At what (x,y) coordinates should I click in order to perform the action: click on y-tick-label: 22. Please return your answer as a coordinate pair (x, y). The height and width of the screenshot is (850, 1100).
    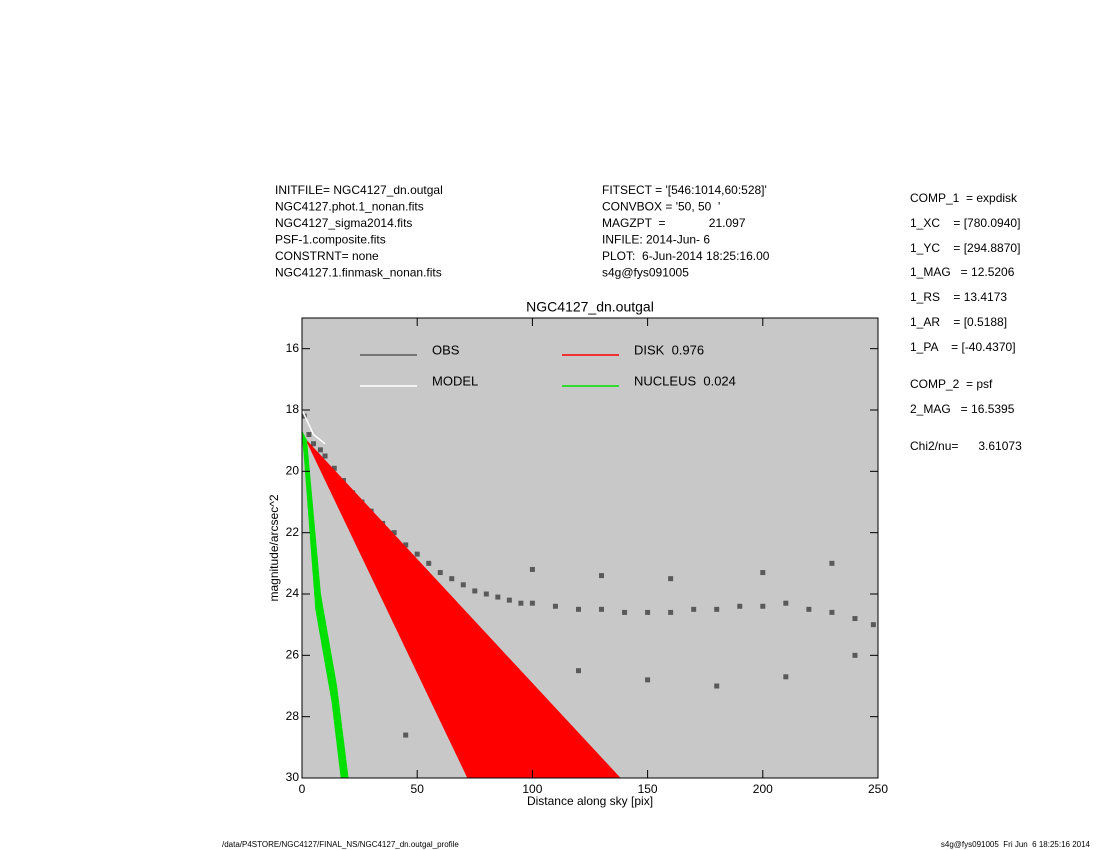
    Looking at the image, I should click on (293, 532).